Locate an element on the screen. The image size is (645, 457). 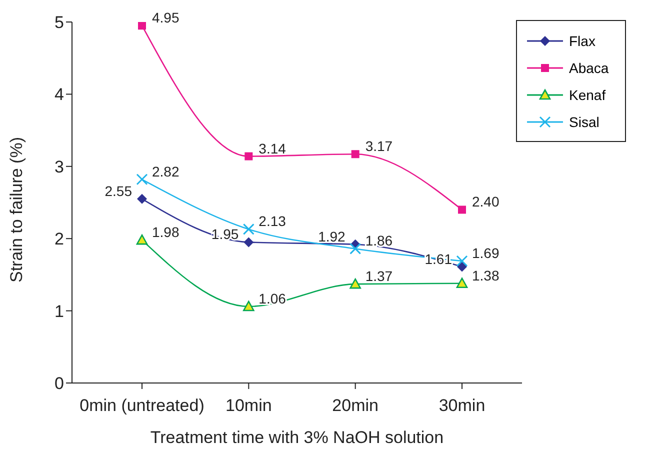
y-tick-label: 2 is located at coordinates (59, 239).